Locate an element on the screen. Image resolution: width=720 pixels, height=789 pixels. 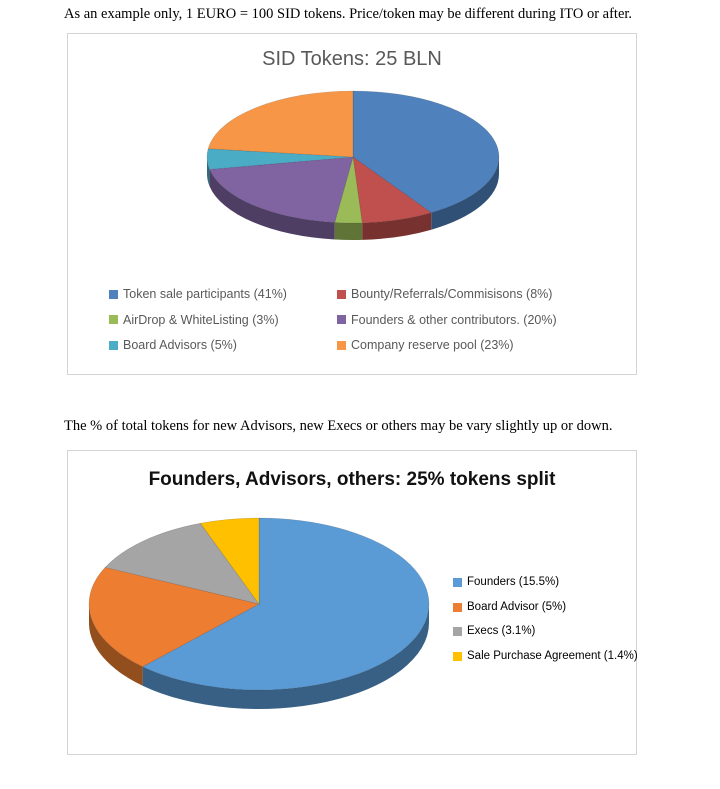
legend-label: Execs (3.1%) is located at coordinates (501, 631).